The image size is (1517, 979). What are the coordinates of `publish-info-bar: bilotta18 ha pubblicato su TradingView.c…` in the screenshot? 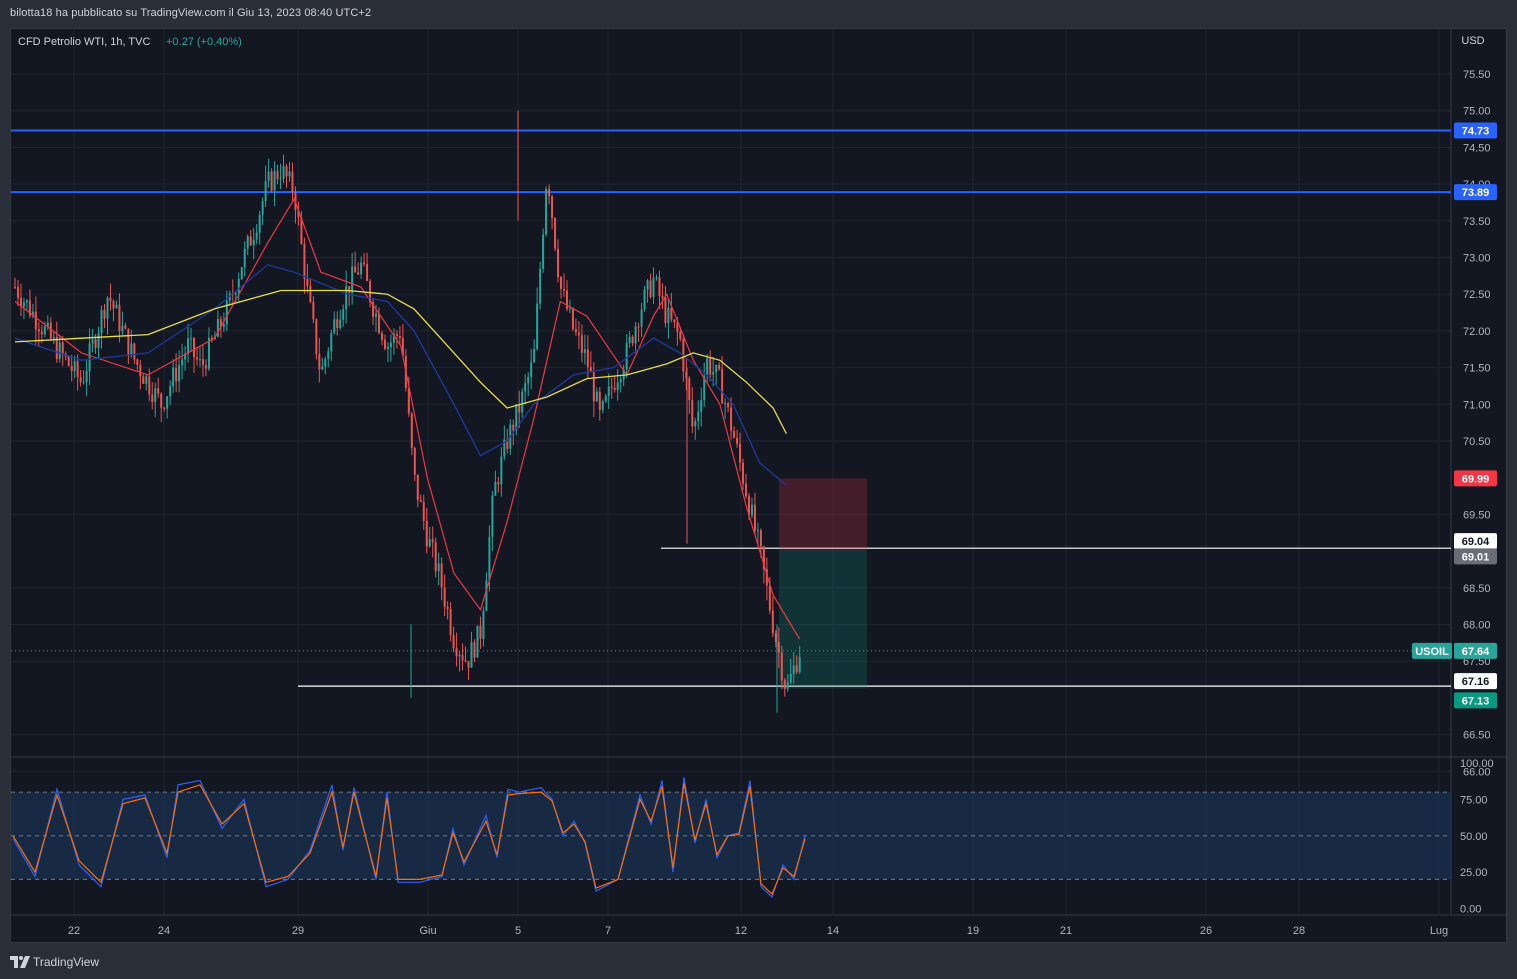 It's located at (758, 13).